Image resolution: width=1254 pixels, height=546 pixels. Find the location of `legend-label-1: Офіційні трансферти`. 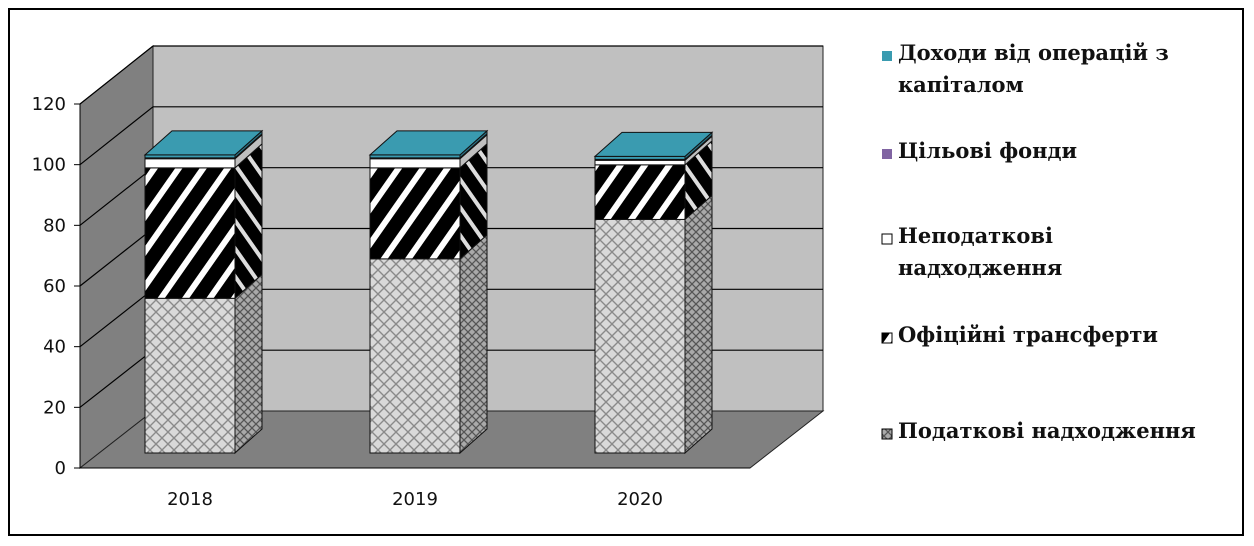

legend-label-1: Офіційні трансферти is located at coordinates (1028, 334).